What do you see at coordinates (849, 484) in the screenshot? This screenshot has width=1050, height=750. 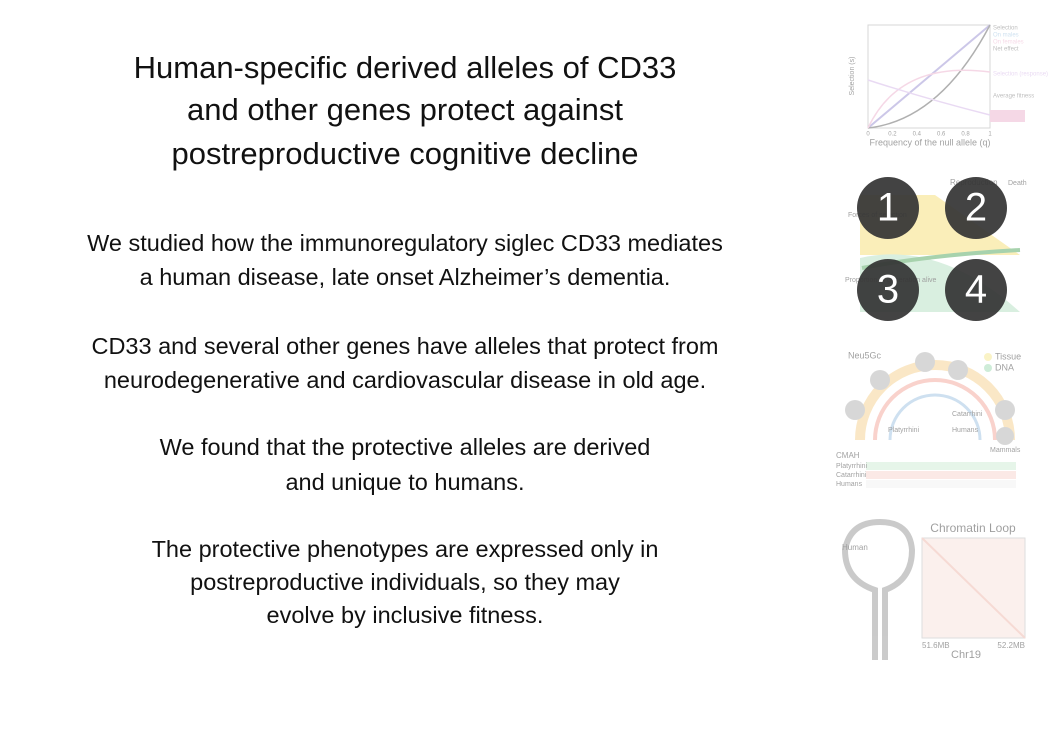 I see `row-label: Humans` at bounding box center [849, 484].